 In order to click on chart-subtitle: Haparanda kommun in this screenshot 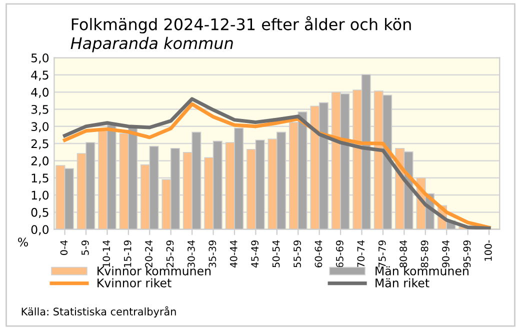, I will do `click(151, 44)`.